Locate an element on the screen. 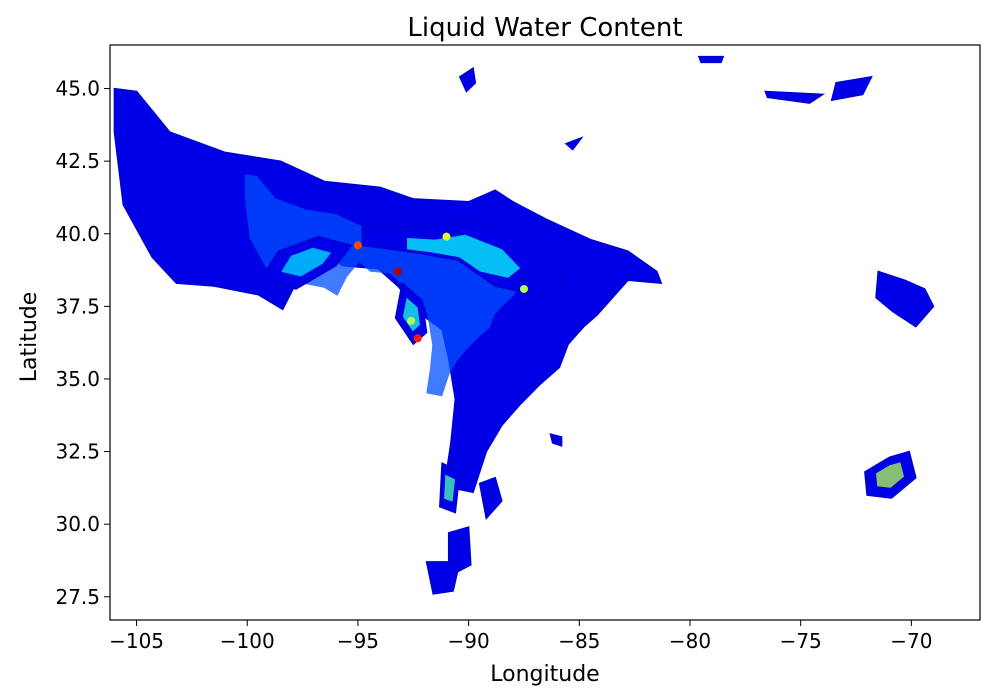 The width and height of the screenshot is (1000, 700). x-axis-ticks: −105 −100 −95 −90 −85 −80 −75 −70 is located at coordinates (520, 636).